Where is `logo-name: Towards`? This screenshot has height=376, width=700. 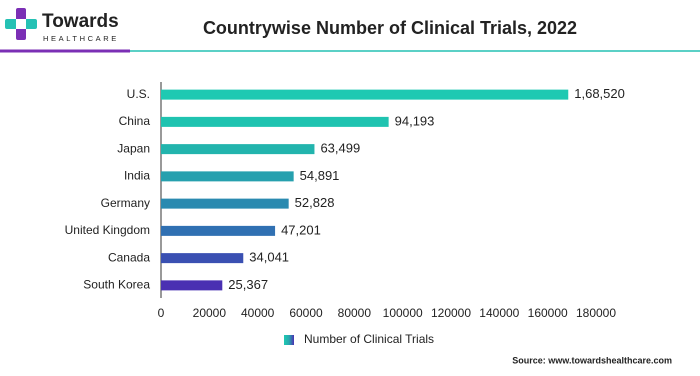
logo-name: Towards is located at coordinates (80, 21).